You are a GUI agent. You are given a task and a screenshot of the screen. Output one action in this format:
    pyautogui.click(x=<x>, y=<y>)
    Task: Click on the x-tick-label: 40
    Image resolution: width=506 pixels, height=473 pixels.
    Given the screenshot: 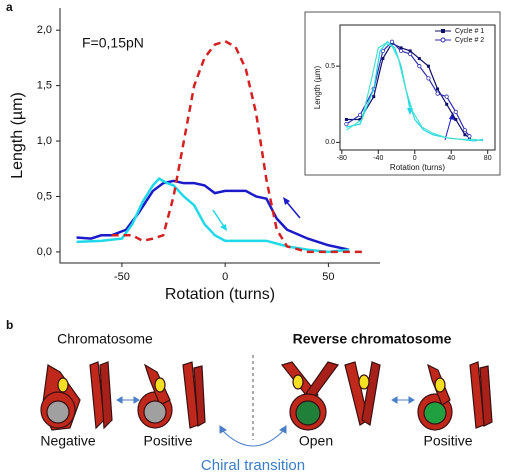 What is the action you would take?
    pyautogui.click(x=451, y=158)
    